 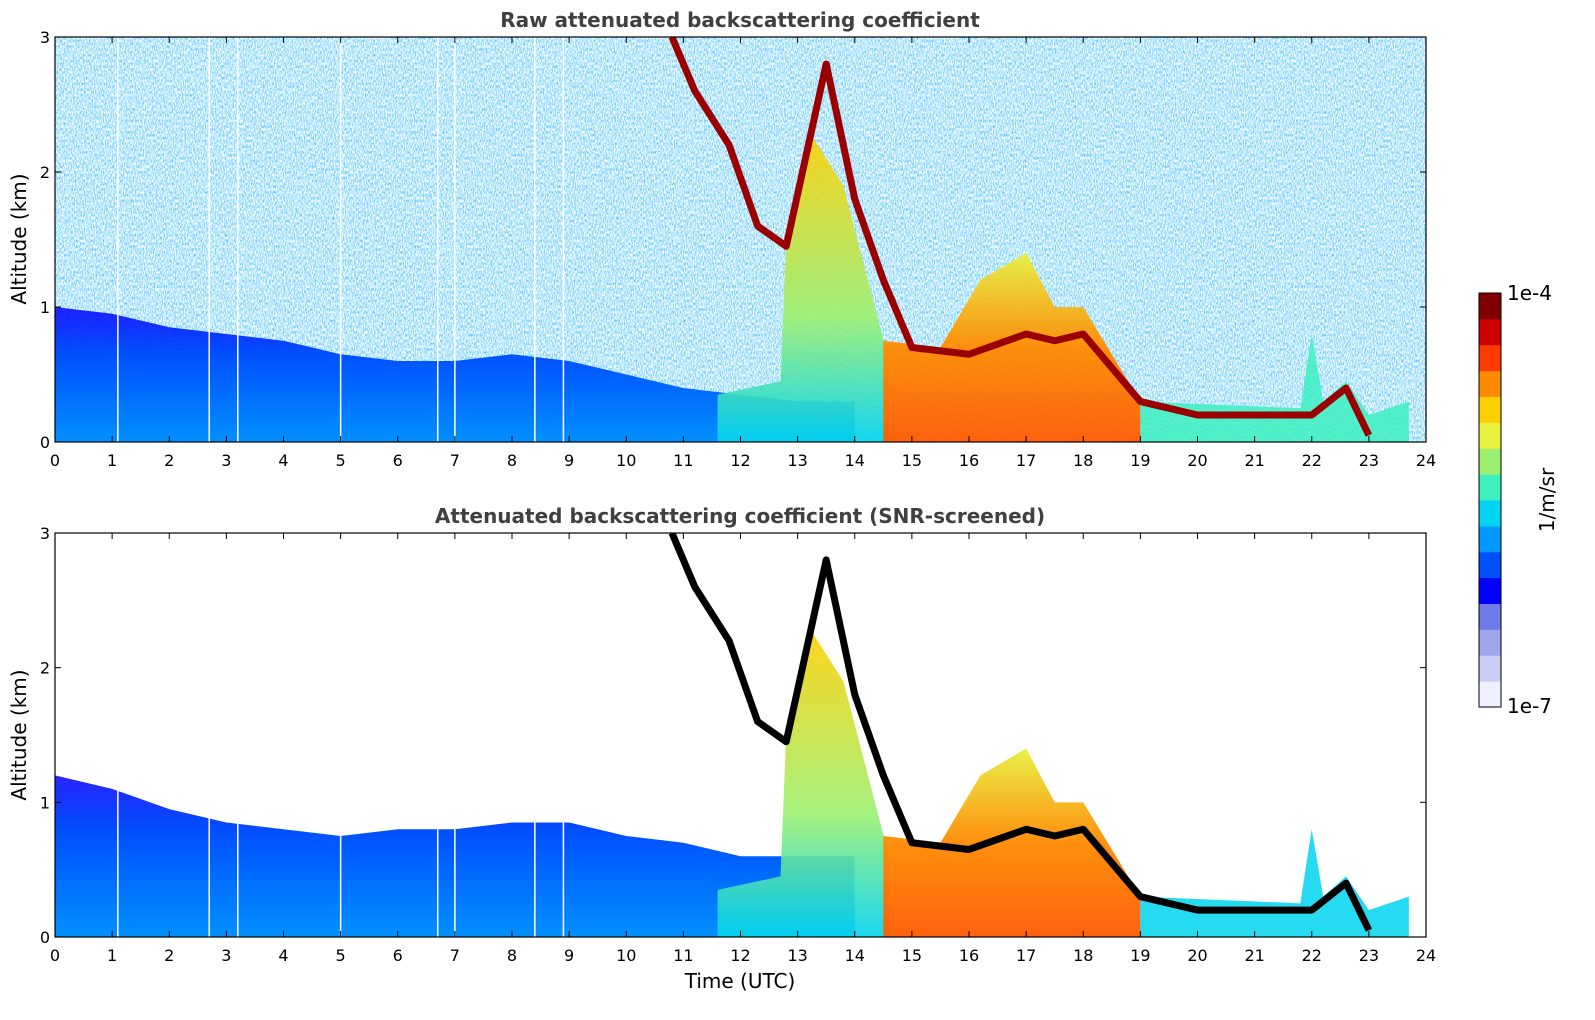 I want to click on colorbar-min-label: 1e-7, so click(x=1529, y=706).